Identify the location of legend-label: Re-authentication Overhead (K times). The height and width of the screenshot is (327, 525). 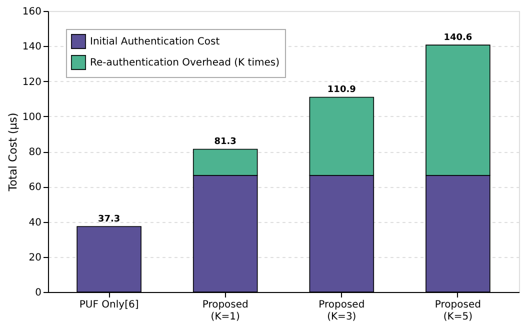
(185, 63).